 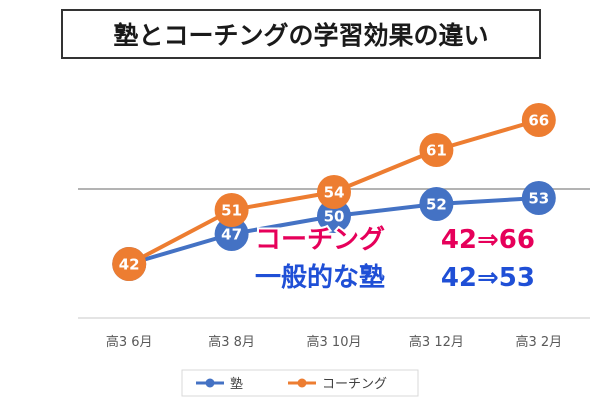 I want to click on legend-label: 塾, so click(x=236, y=384).